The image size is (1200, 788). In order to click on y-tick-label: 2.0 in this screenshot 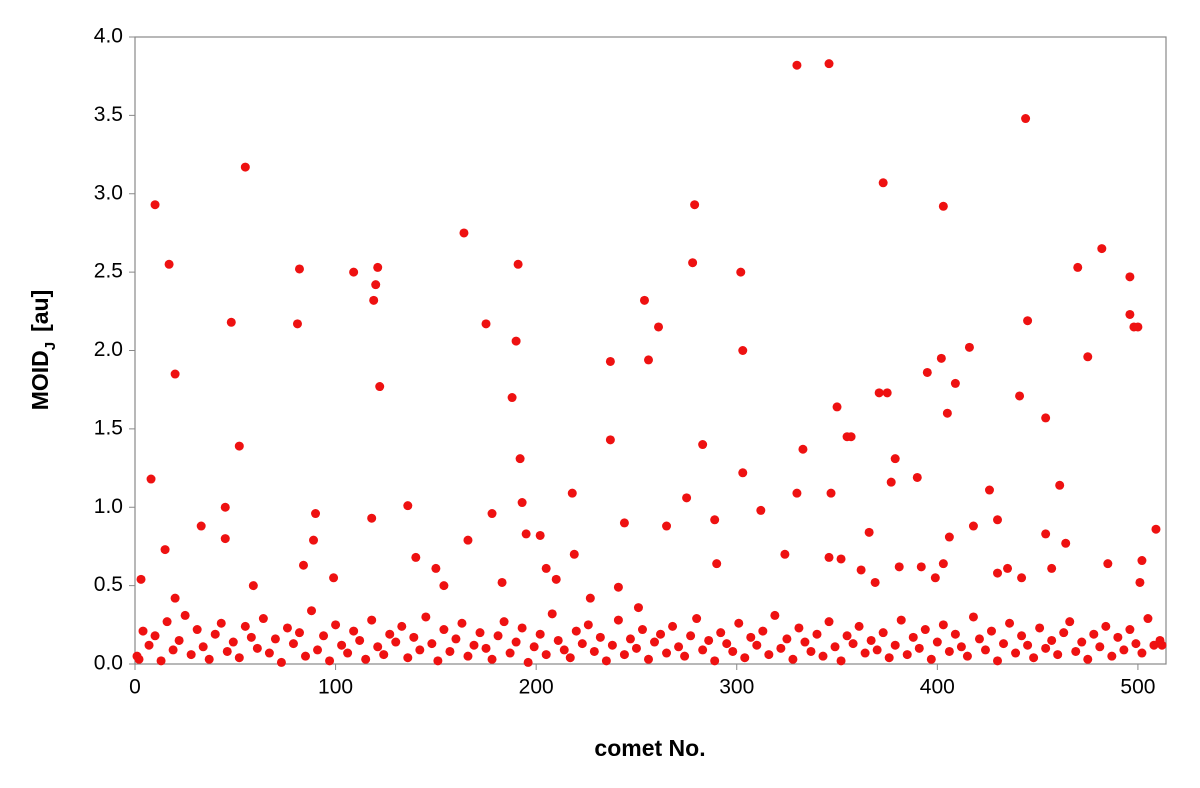, I will do `click(108, 349)`.